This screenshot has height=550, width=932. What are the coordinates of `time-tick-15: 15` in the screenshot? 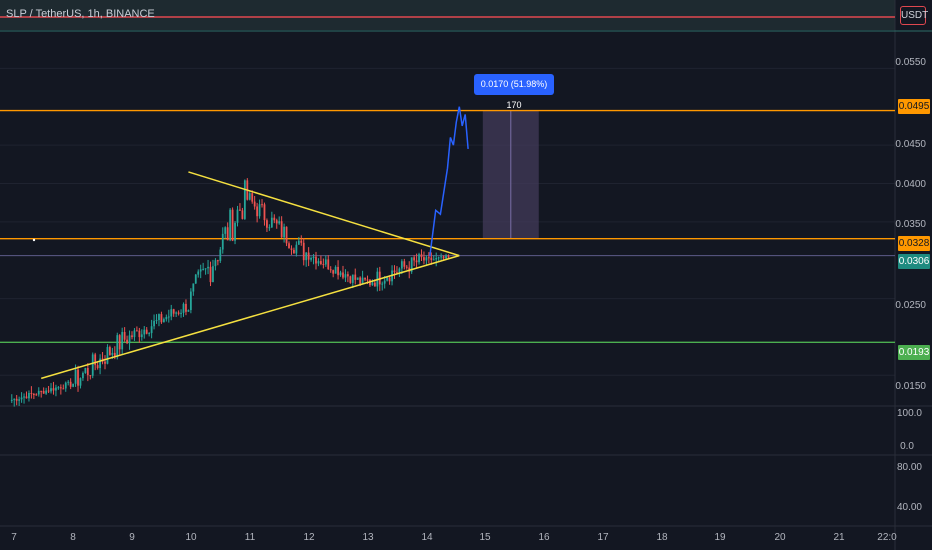 It's located at (485, 537).